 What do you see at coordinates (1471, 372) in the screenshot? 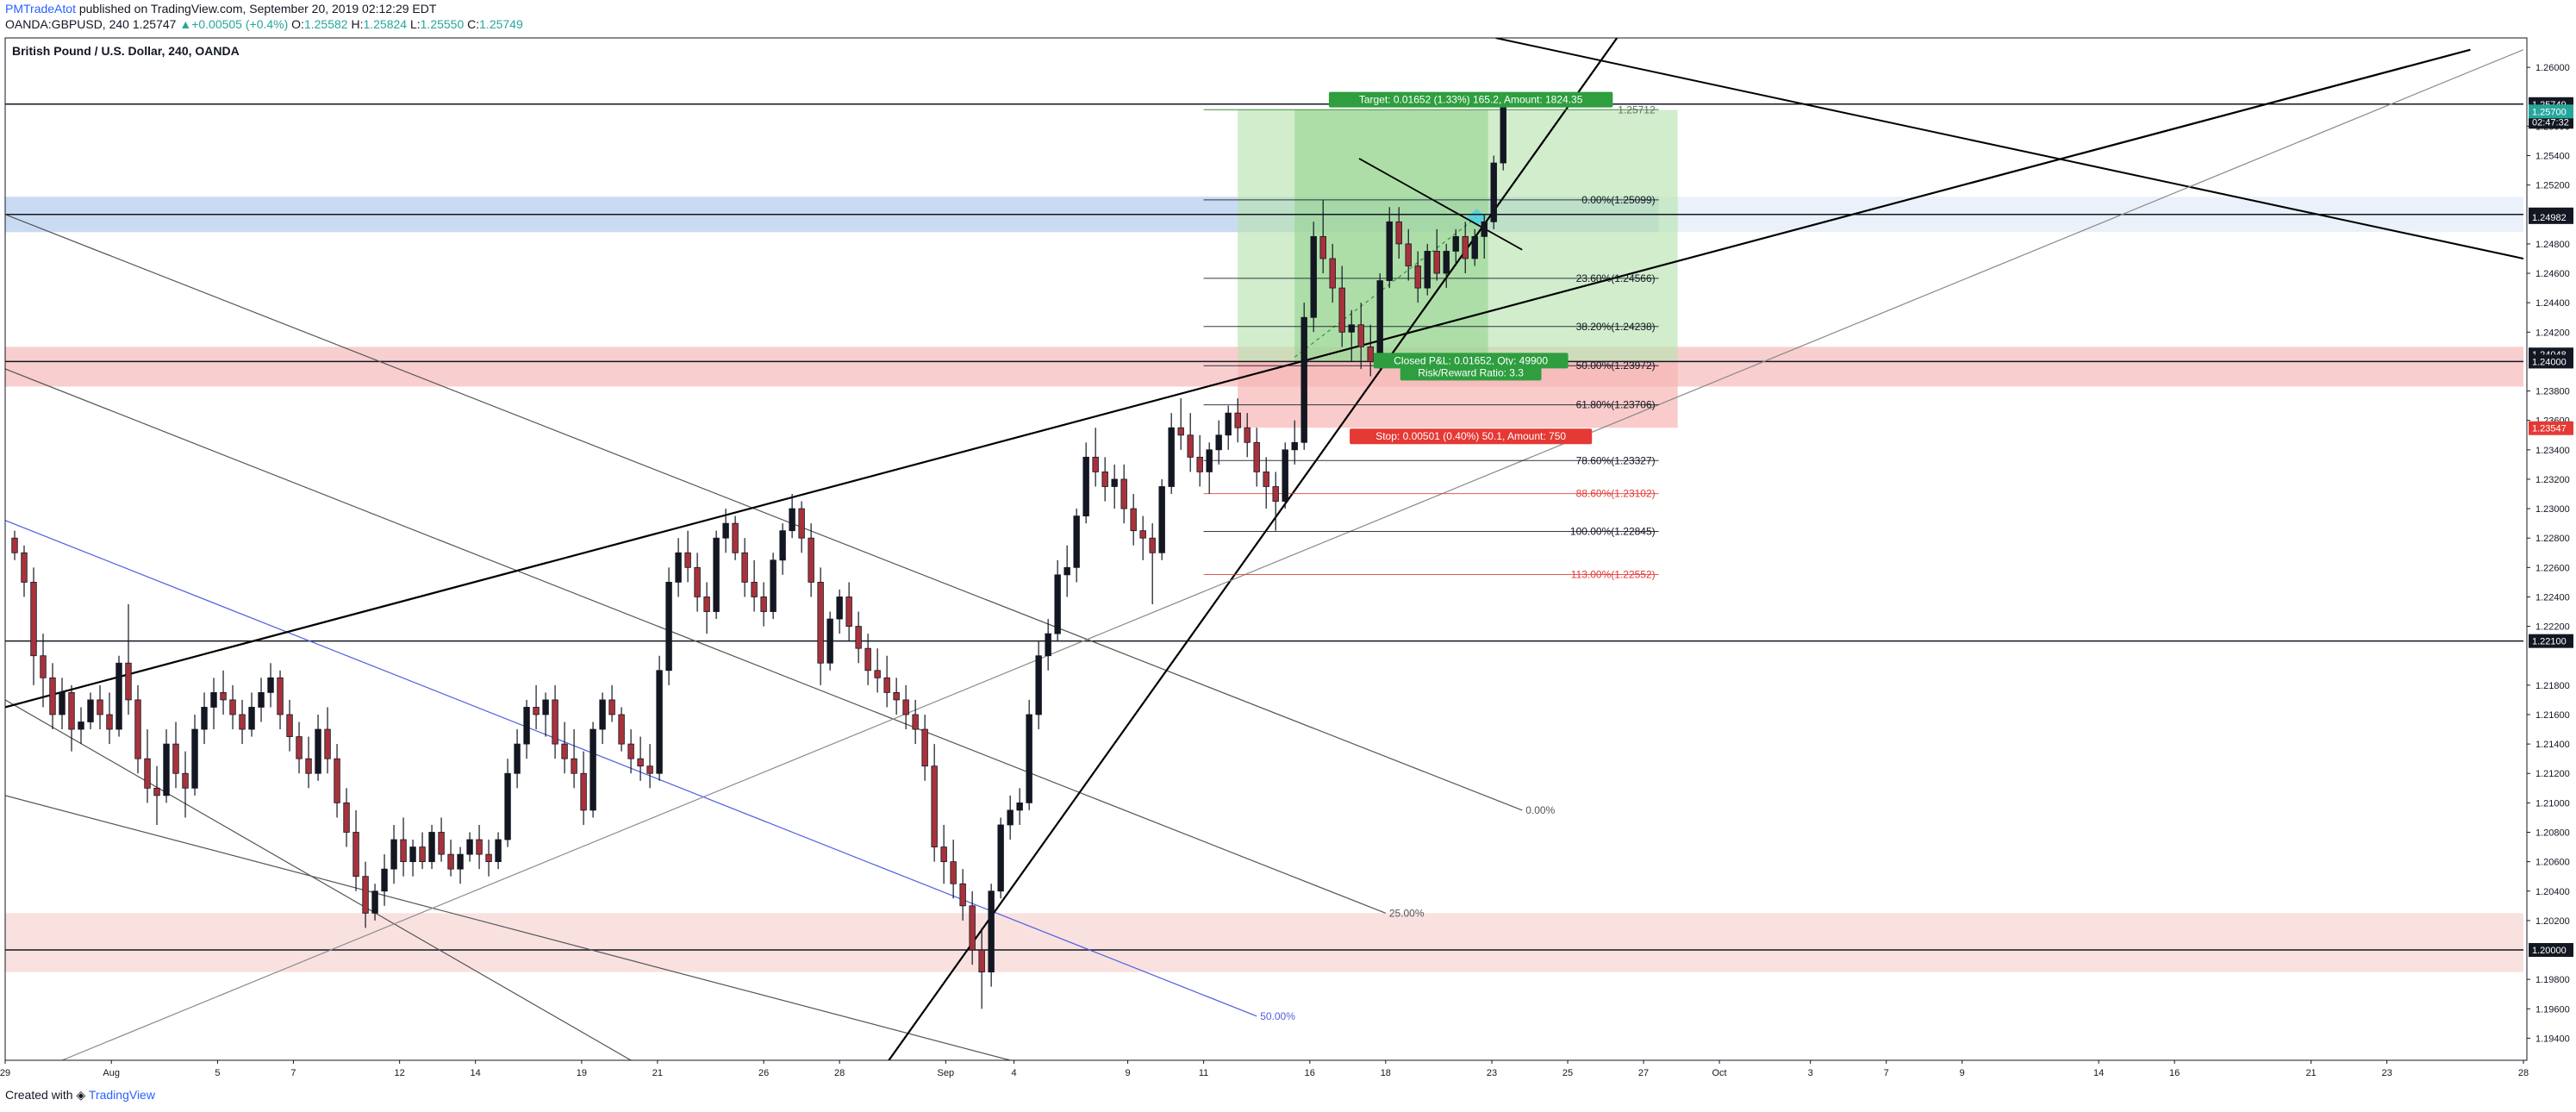
I see `risk-reward-label: Risk/Reward Ratio: 3.3` at bounding box center [1471, 372].